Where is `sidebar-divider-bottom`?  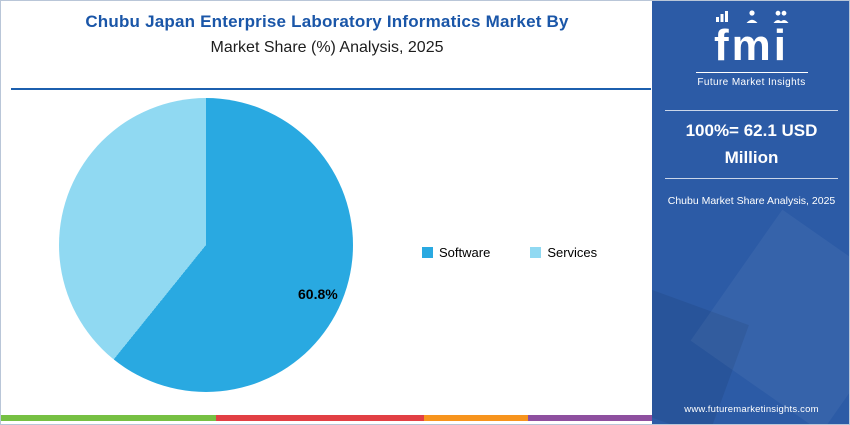 sidebar-divider-bottom is located at coordinates (751, 178).